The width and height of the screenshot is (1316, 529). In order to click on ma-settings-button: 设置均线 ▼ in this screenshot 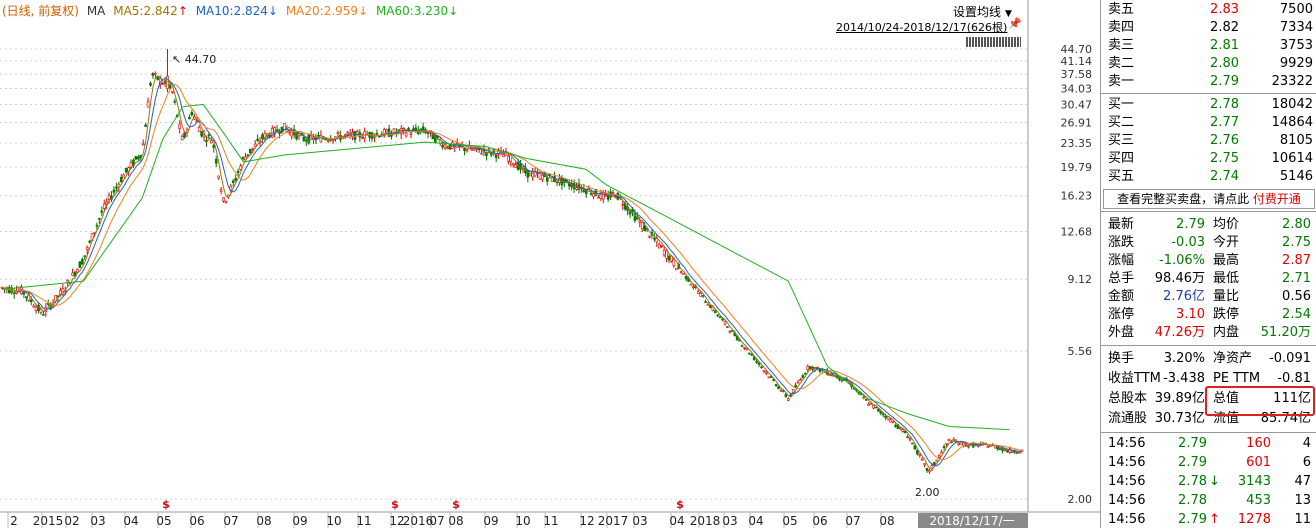, I will do `click(982, 11)`.